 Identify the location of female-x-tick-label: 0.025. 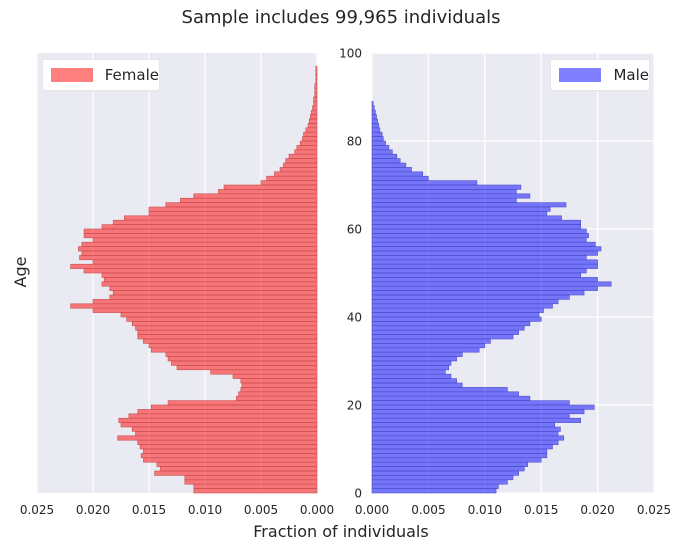
(37, 510).